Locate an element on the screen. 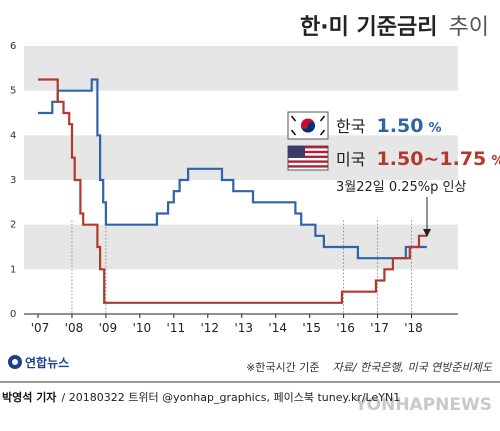 This screenshot has height=431, width=500. y-tick-label: 5 is located at coordinates (13, 91).